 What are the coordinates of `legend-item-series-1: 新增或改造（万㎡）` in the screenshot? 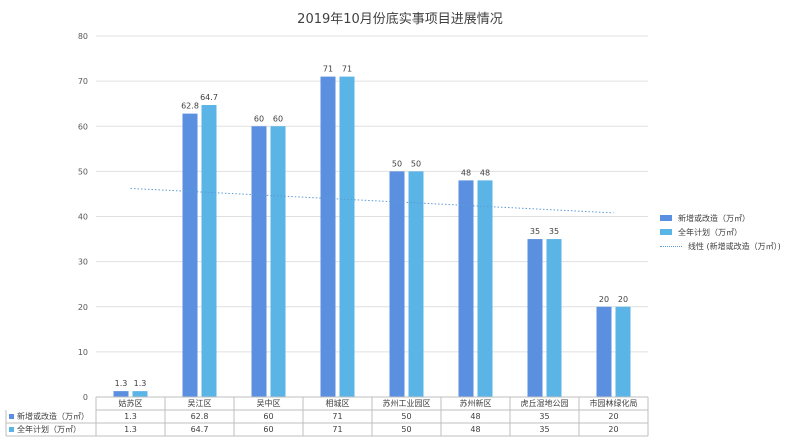 It's located at (720, 218).